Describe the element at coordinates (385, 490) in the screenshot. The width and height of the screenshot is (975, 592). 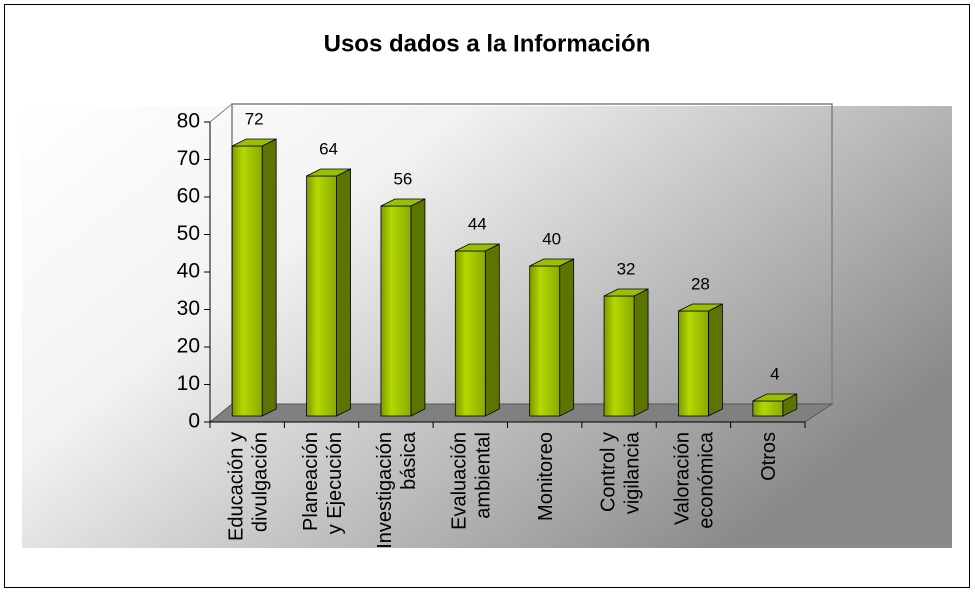
I see `x-tick-label: Investigación` at that location.